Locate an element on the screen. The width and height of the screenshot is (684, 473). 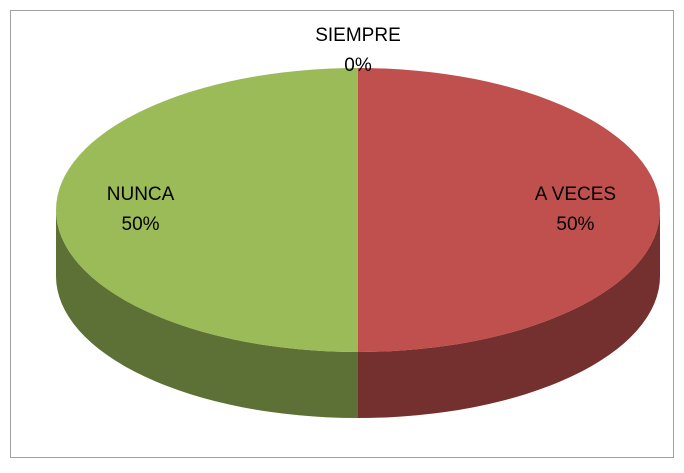
value-label: 0% is located at coordinates (358, 65).